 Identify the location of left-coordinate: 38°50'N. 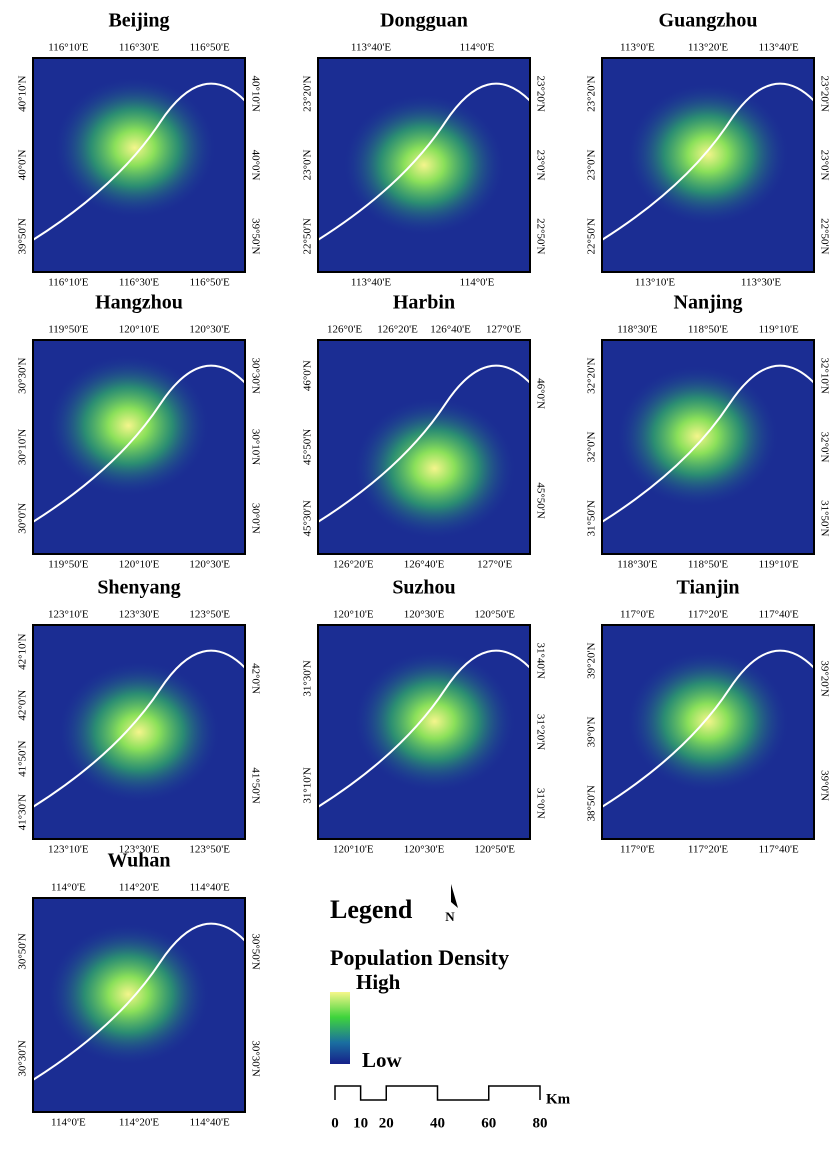
(592, 803).